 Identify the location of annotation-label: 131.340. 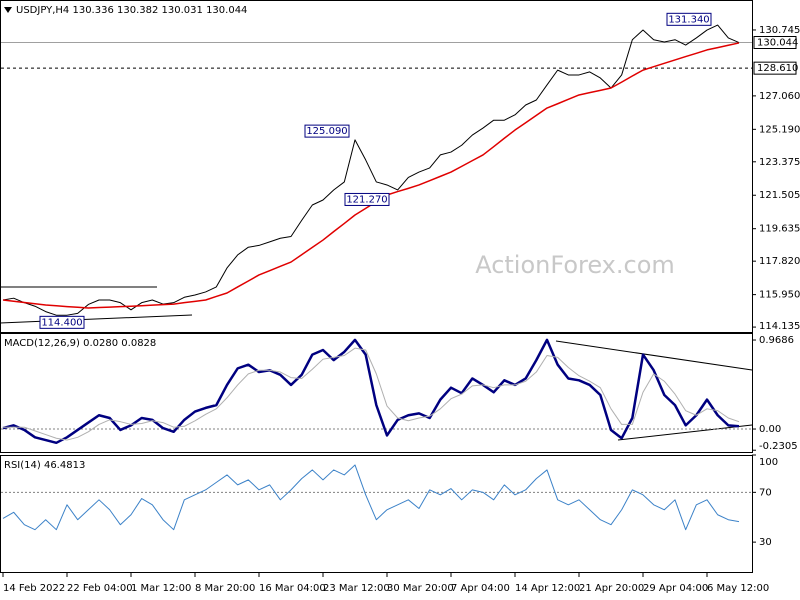
(688, 19).